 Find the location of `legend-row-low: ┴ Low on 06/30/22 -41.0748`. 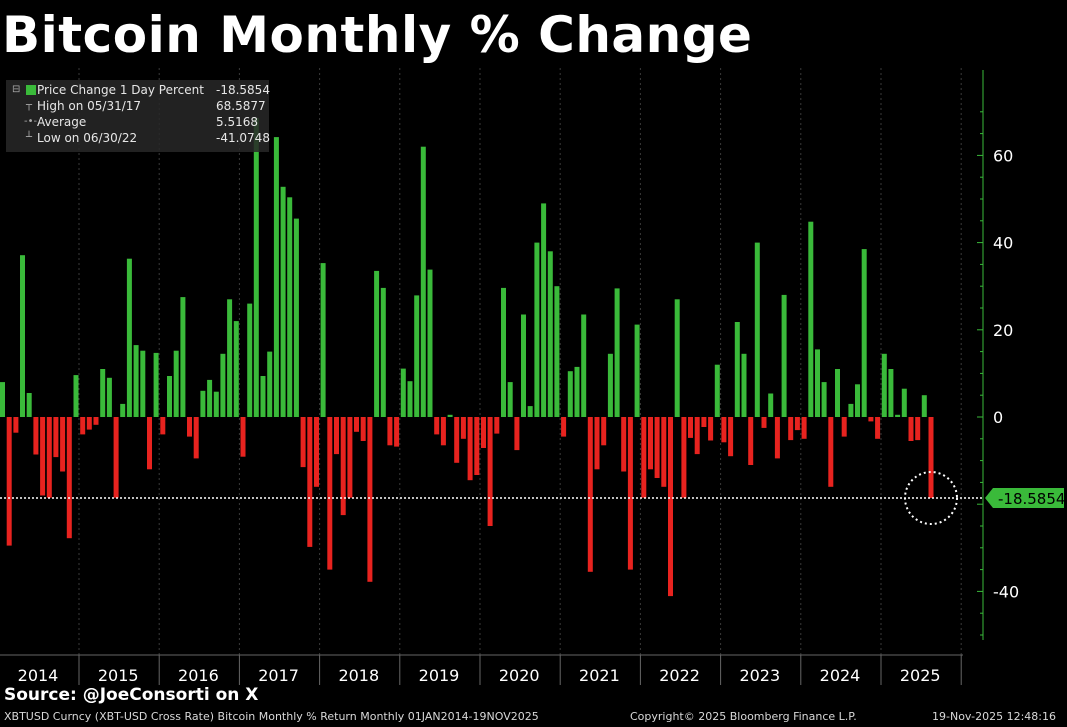

legend-row-low: ┴ Low on 06/30/22 -41.0748 is located at coordinates (138, 138).